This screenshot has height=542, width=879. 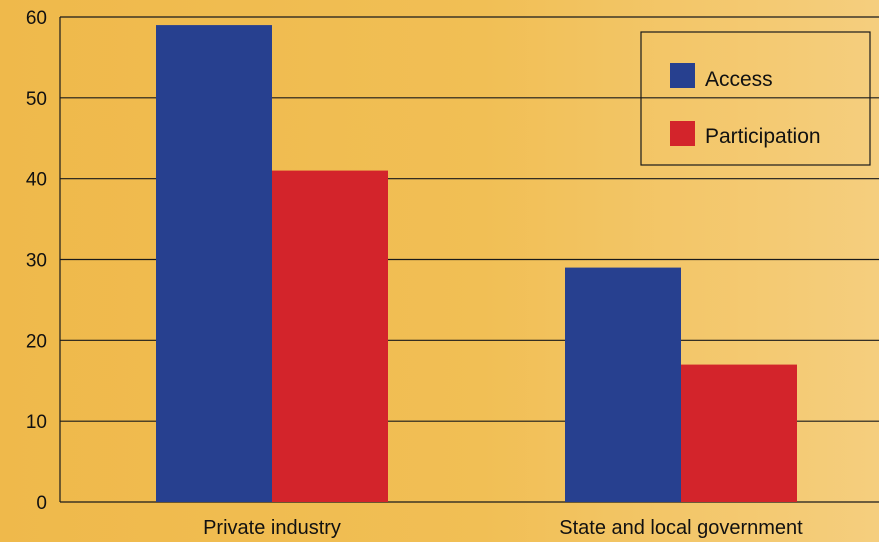 I want to click on category-label-2: State and local government, so click(x=681, y=528).